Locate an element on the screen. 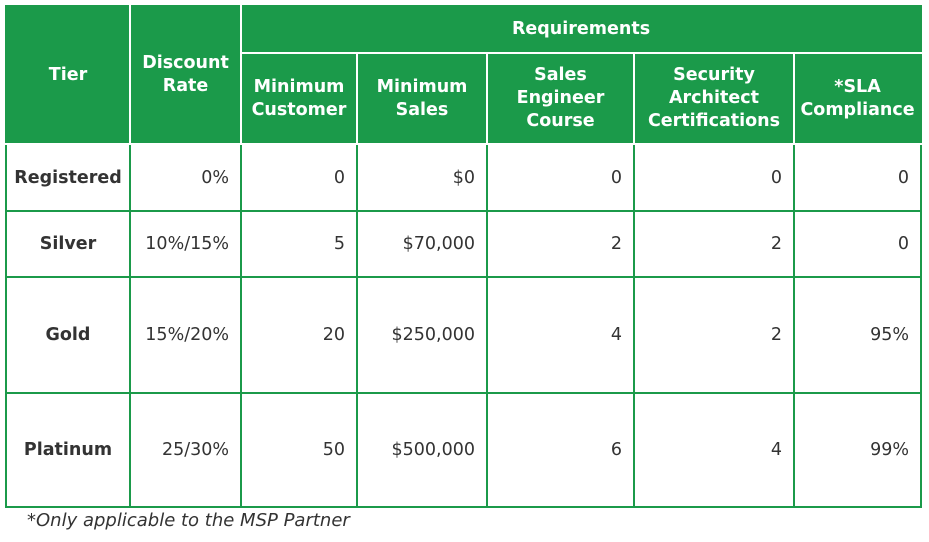  minimum-customer: 0 is located at coordinates (299, 177).